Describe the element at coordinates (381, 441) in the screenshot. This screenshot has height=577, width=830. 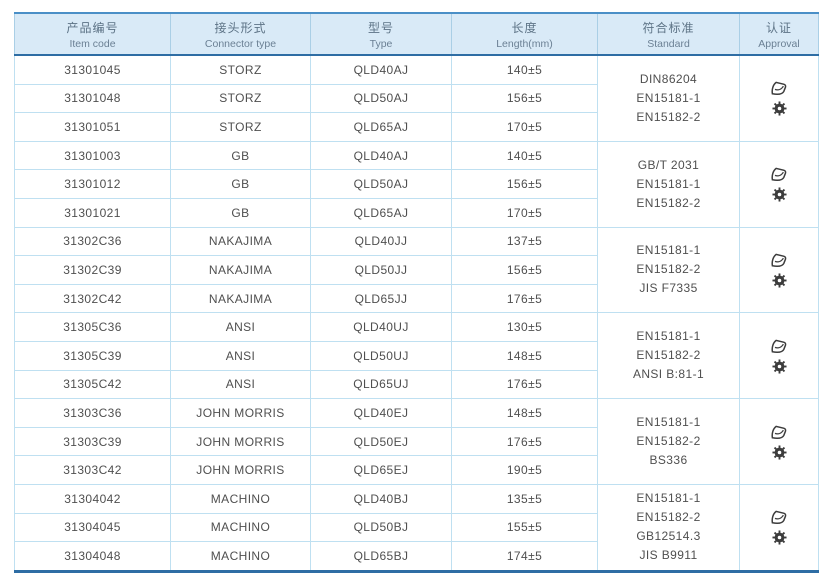
I see `type-cell: QLD50EJ` at that location.